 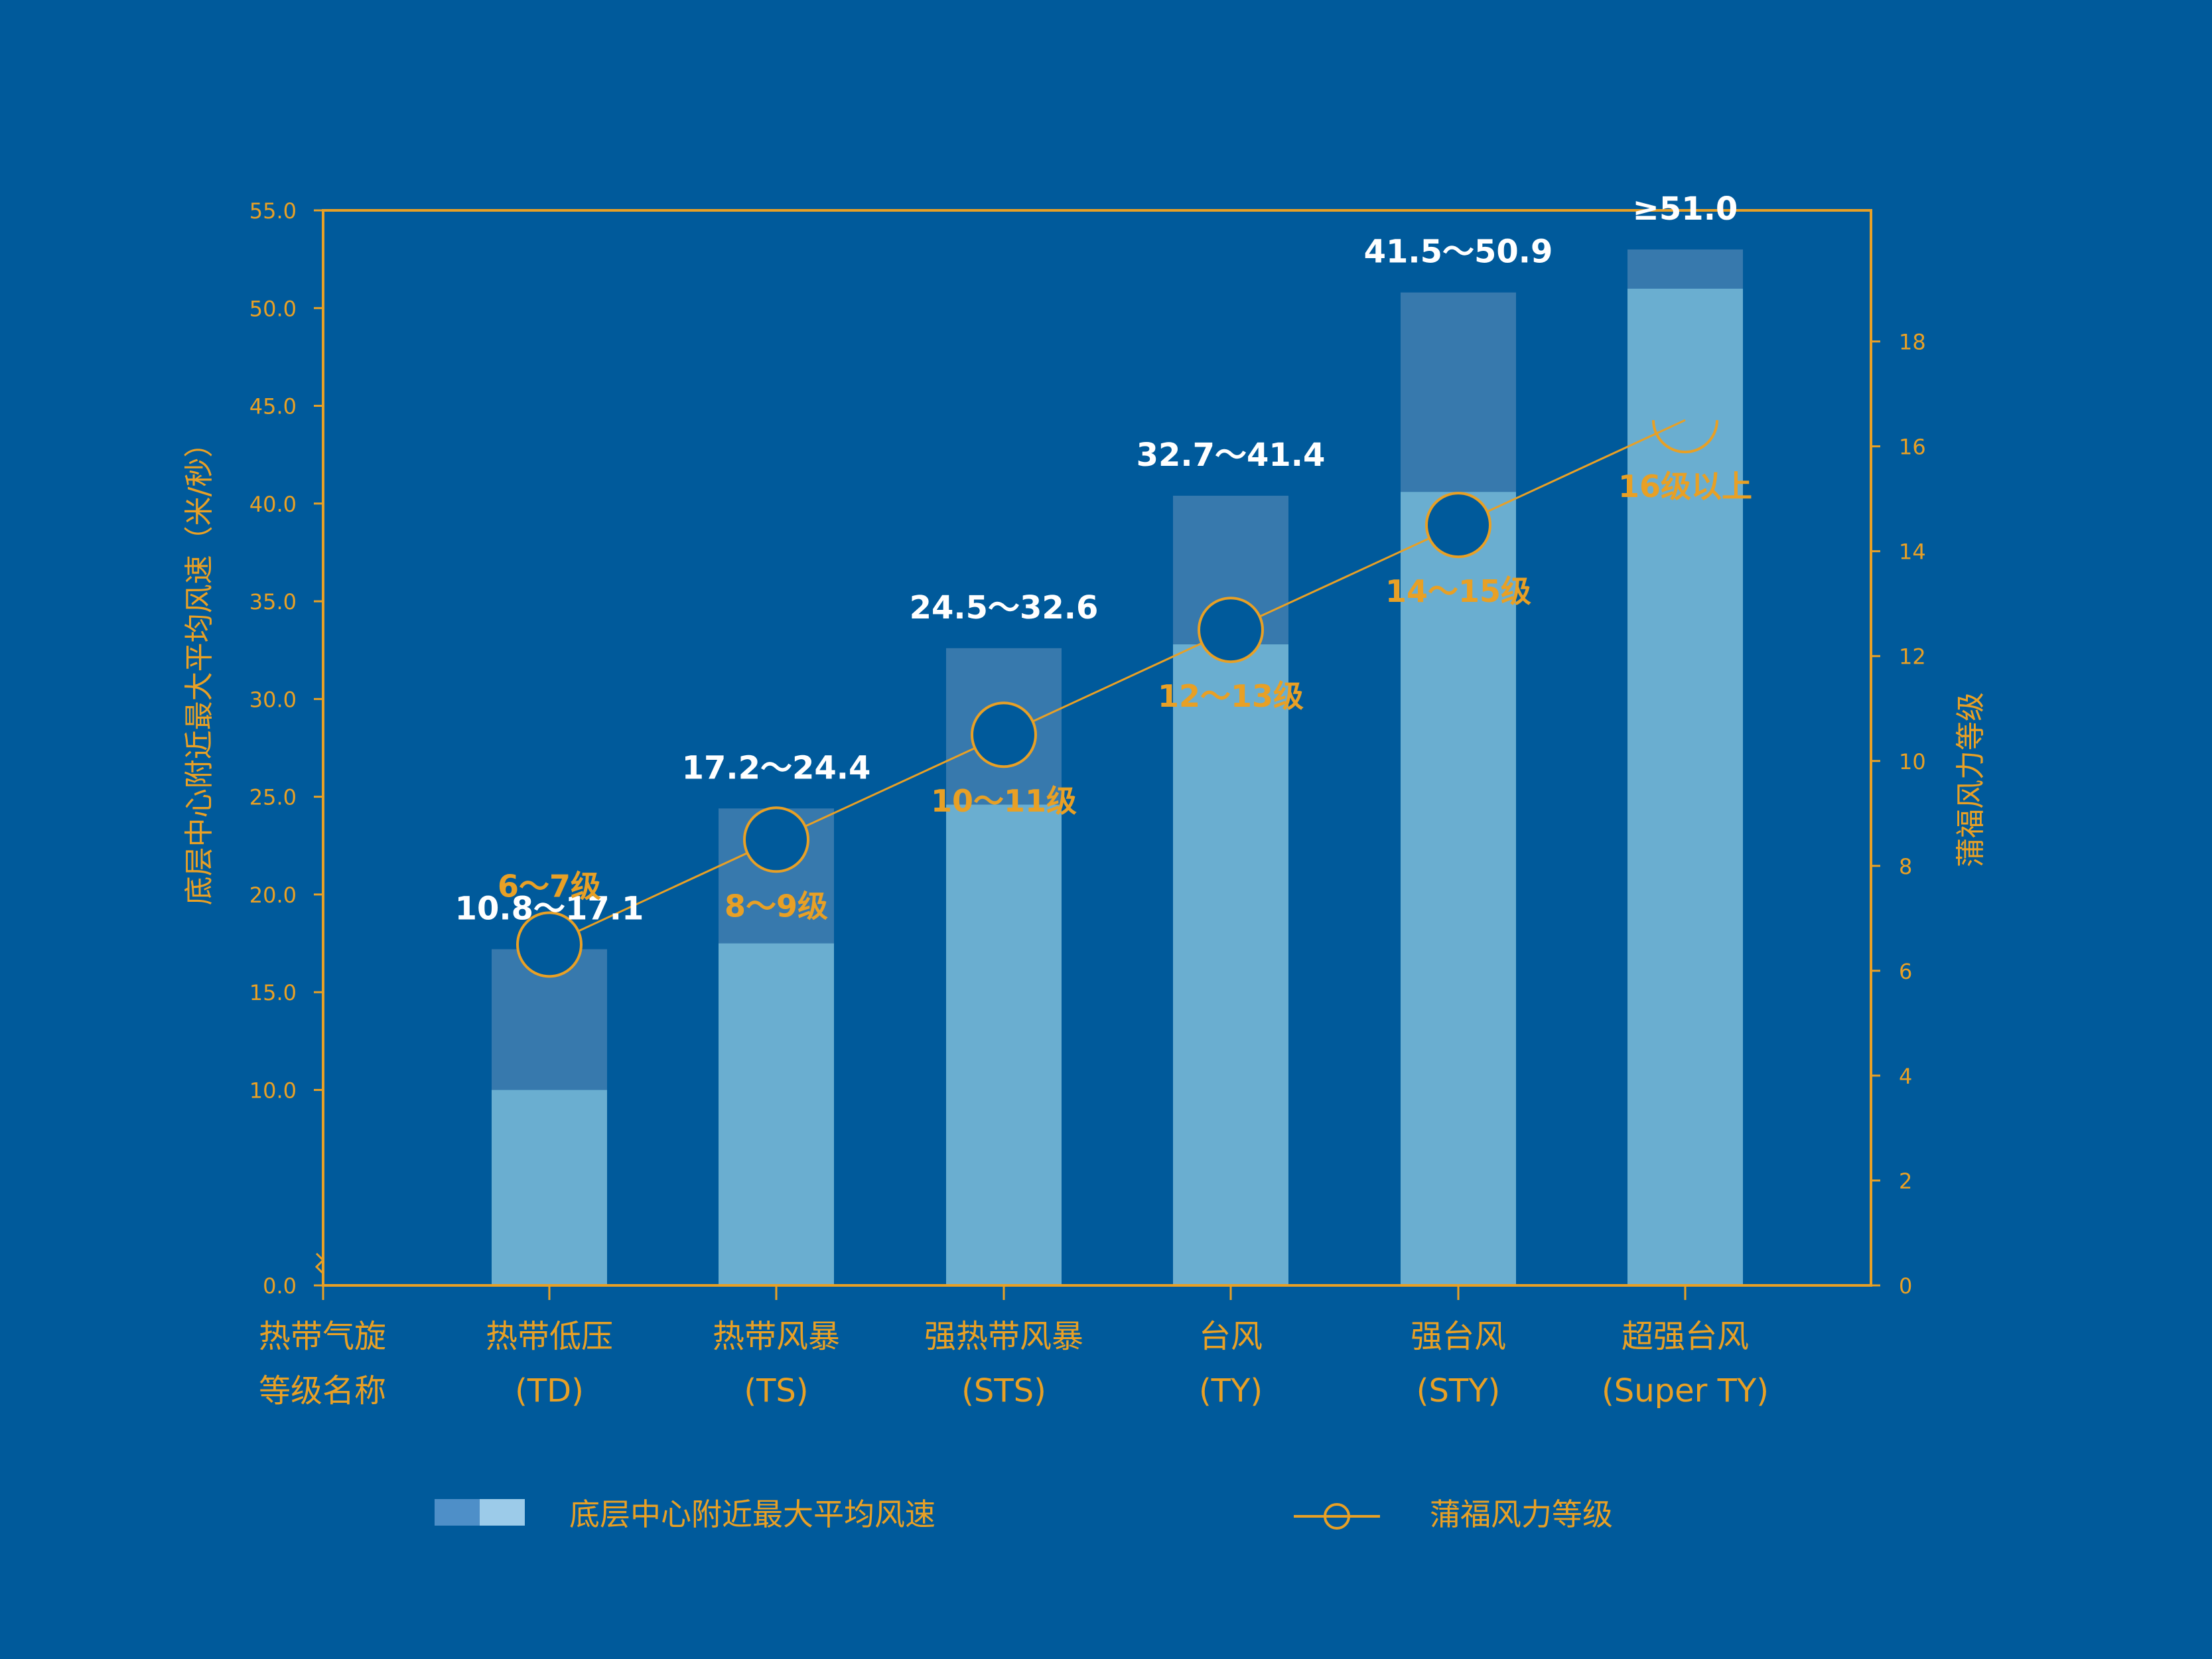 What do you see at coordinates (1912, 342) in the screenshot?
I see `right-tick-label: 18` at bounding box center [1912, 342].